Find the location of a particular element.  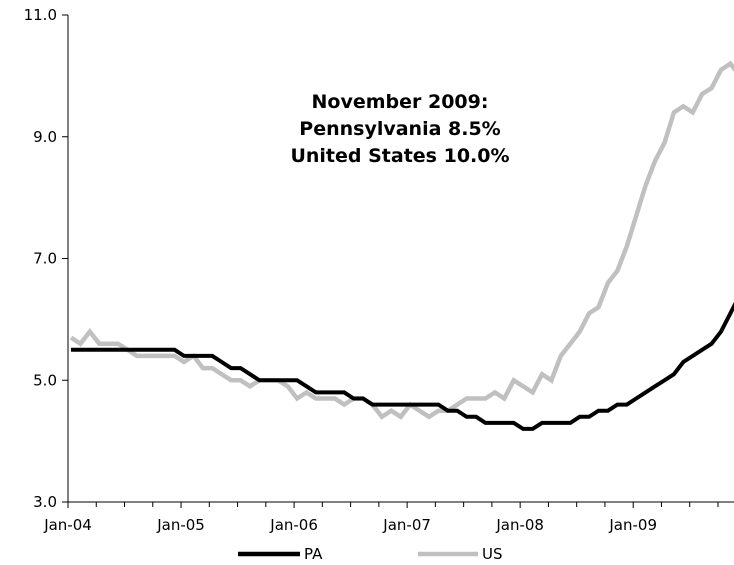

x-tick-label: Jan-05 is located at coordinates (180, 525).